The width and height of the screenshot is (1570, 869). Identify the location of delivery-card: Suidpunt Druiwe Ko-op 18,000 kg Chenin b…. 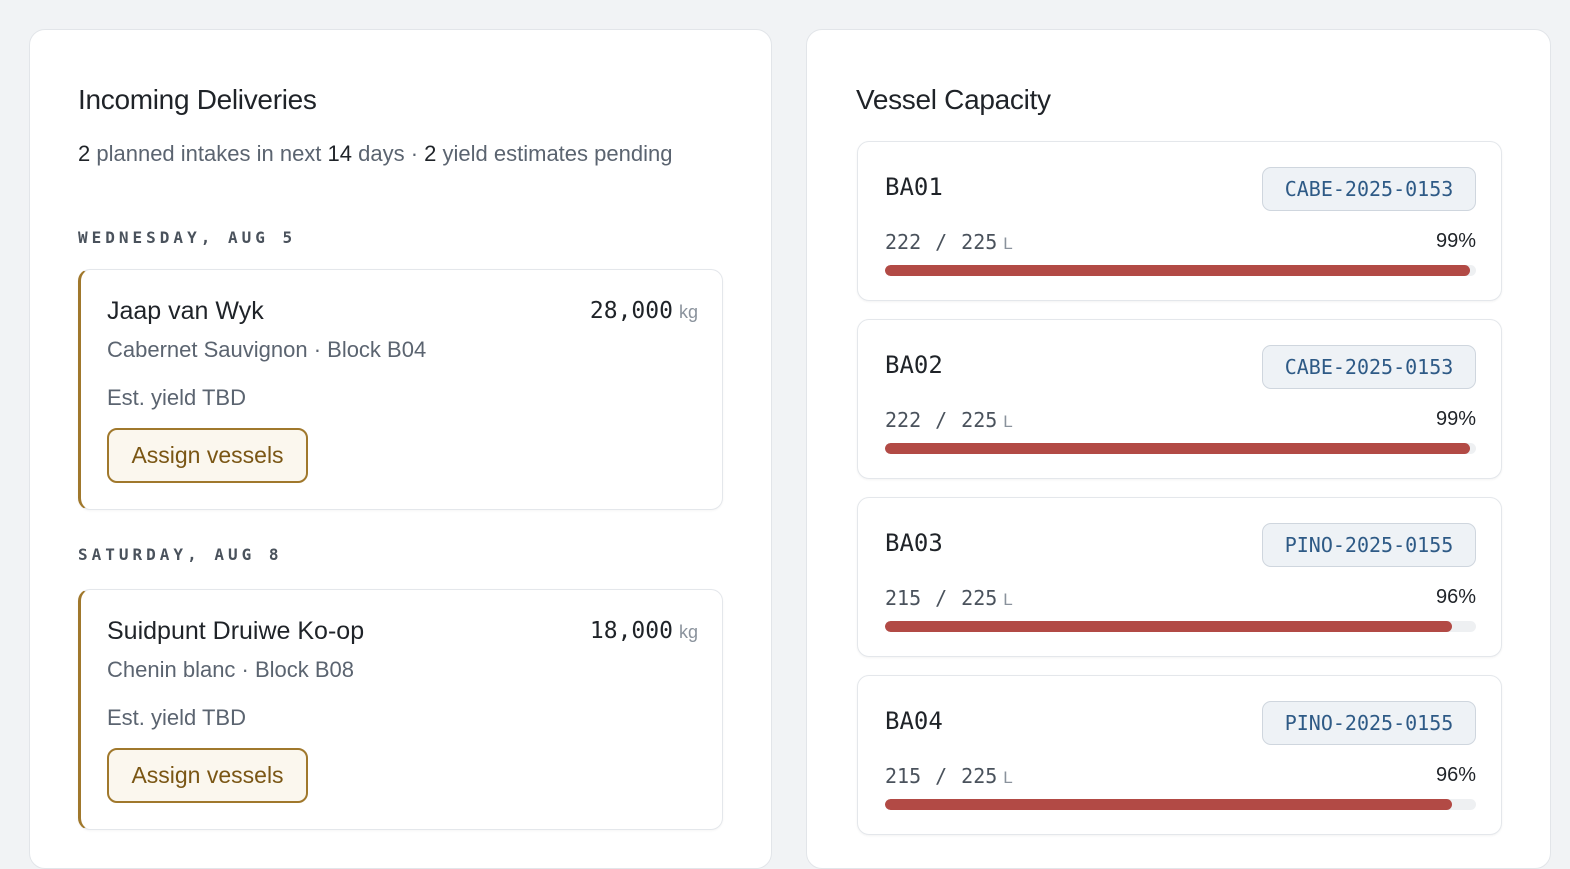
(400, 709).